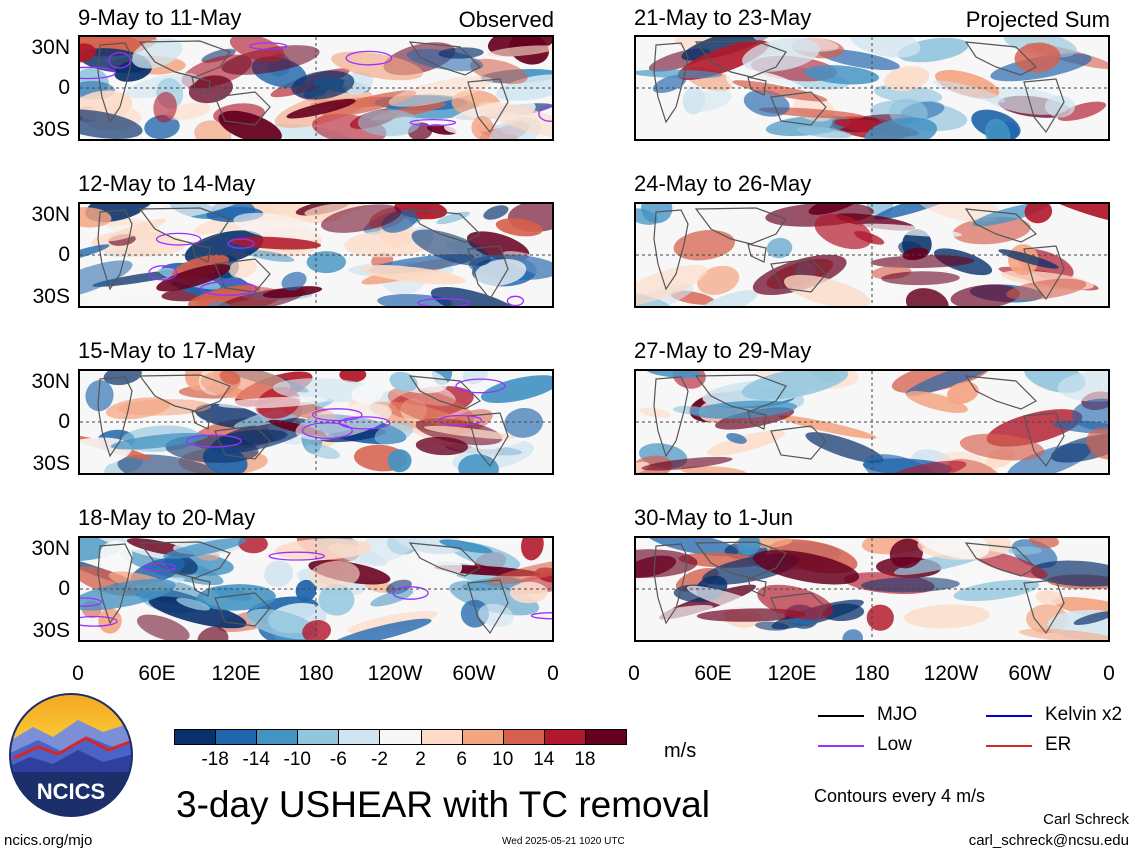 The height and width of the screenshot is (856, 1135). What do you see at coordinates (256, 759) in the screenshot?
I see `colorbar-label: -14` at bounding box center [256, 759].